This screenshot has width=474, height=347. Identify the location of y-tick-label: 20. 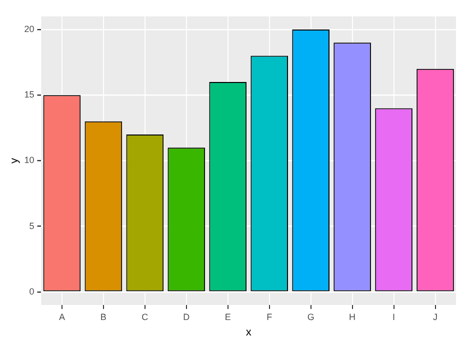
(29, 29).